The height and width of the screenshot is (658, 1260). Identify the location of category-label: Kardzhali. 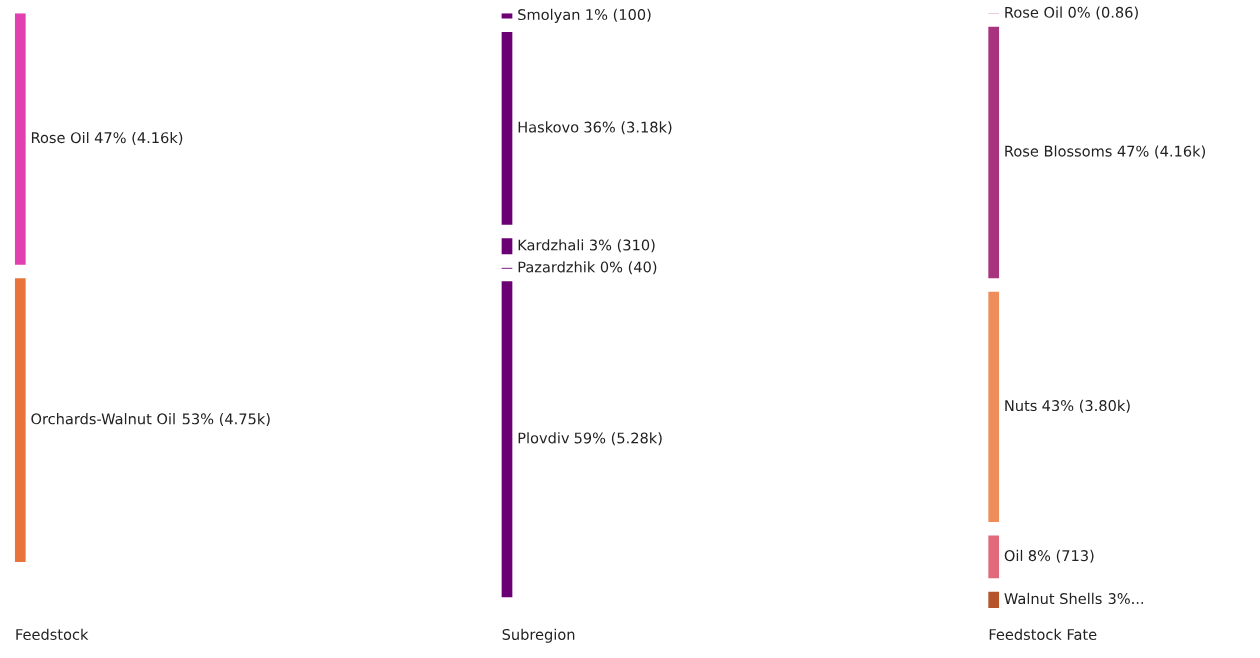
(551, 245).